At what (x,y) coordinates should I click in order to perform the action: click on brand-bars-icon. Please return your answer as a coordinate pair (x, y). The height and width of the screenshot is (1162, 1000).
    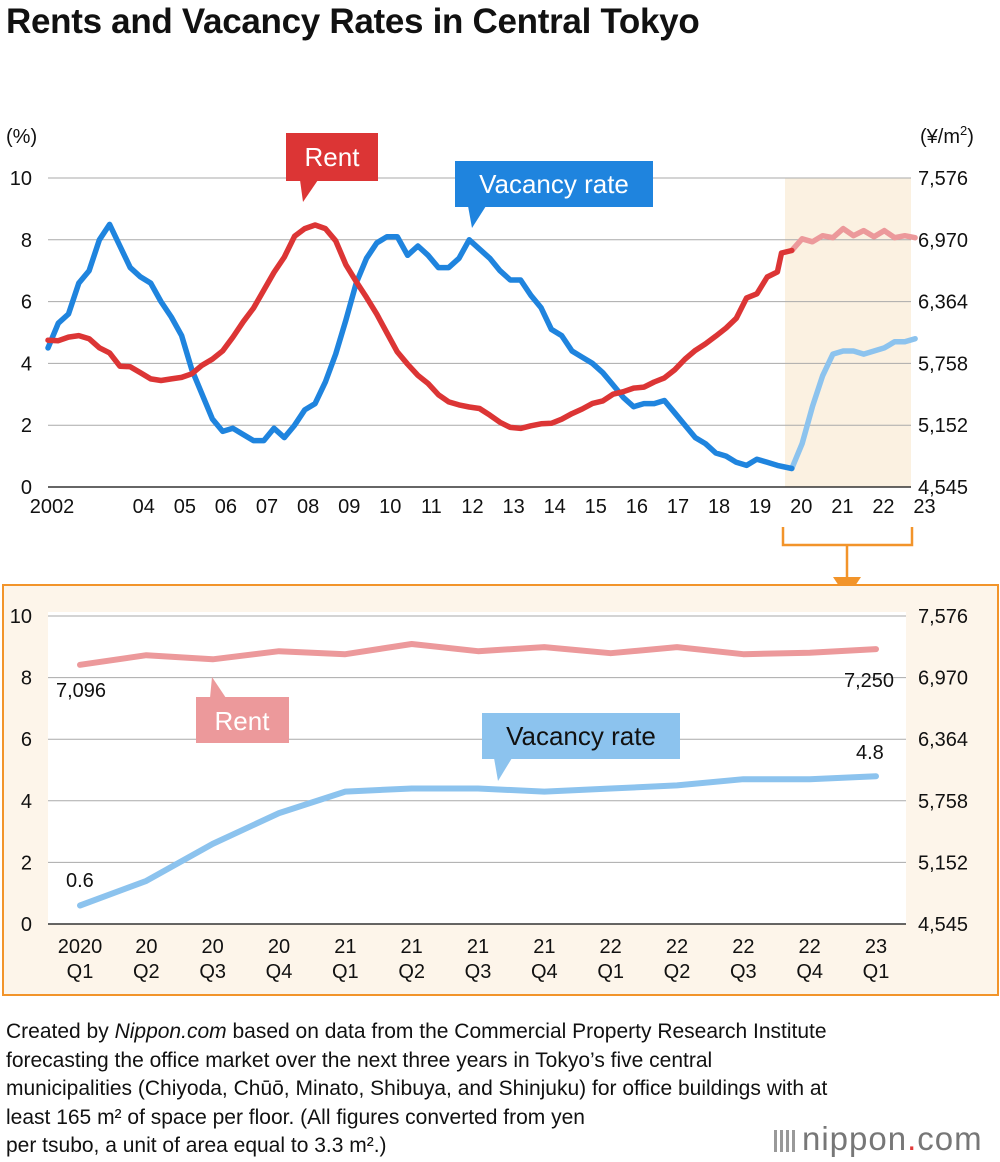
    Looking at the image, I should click on (785, 1141).